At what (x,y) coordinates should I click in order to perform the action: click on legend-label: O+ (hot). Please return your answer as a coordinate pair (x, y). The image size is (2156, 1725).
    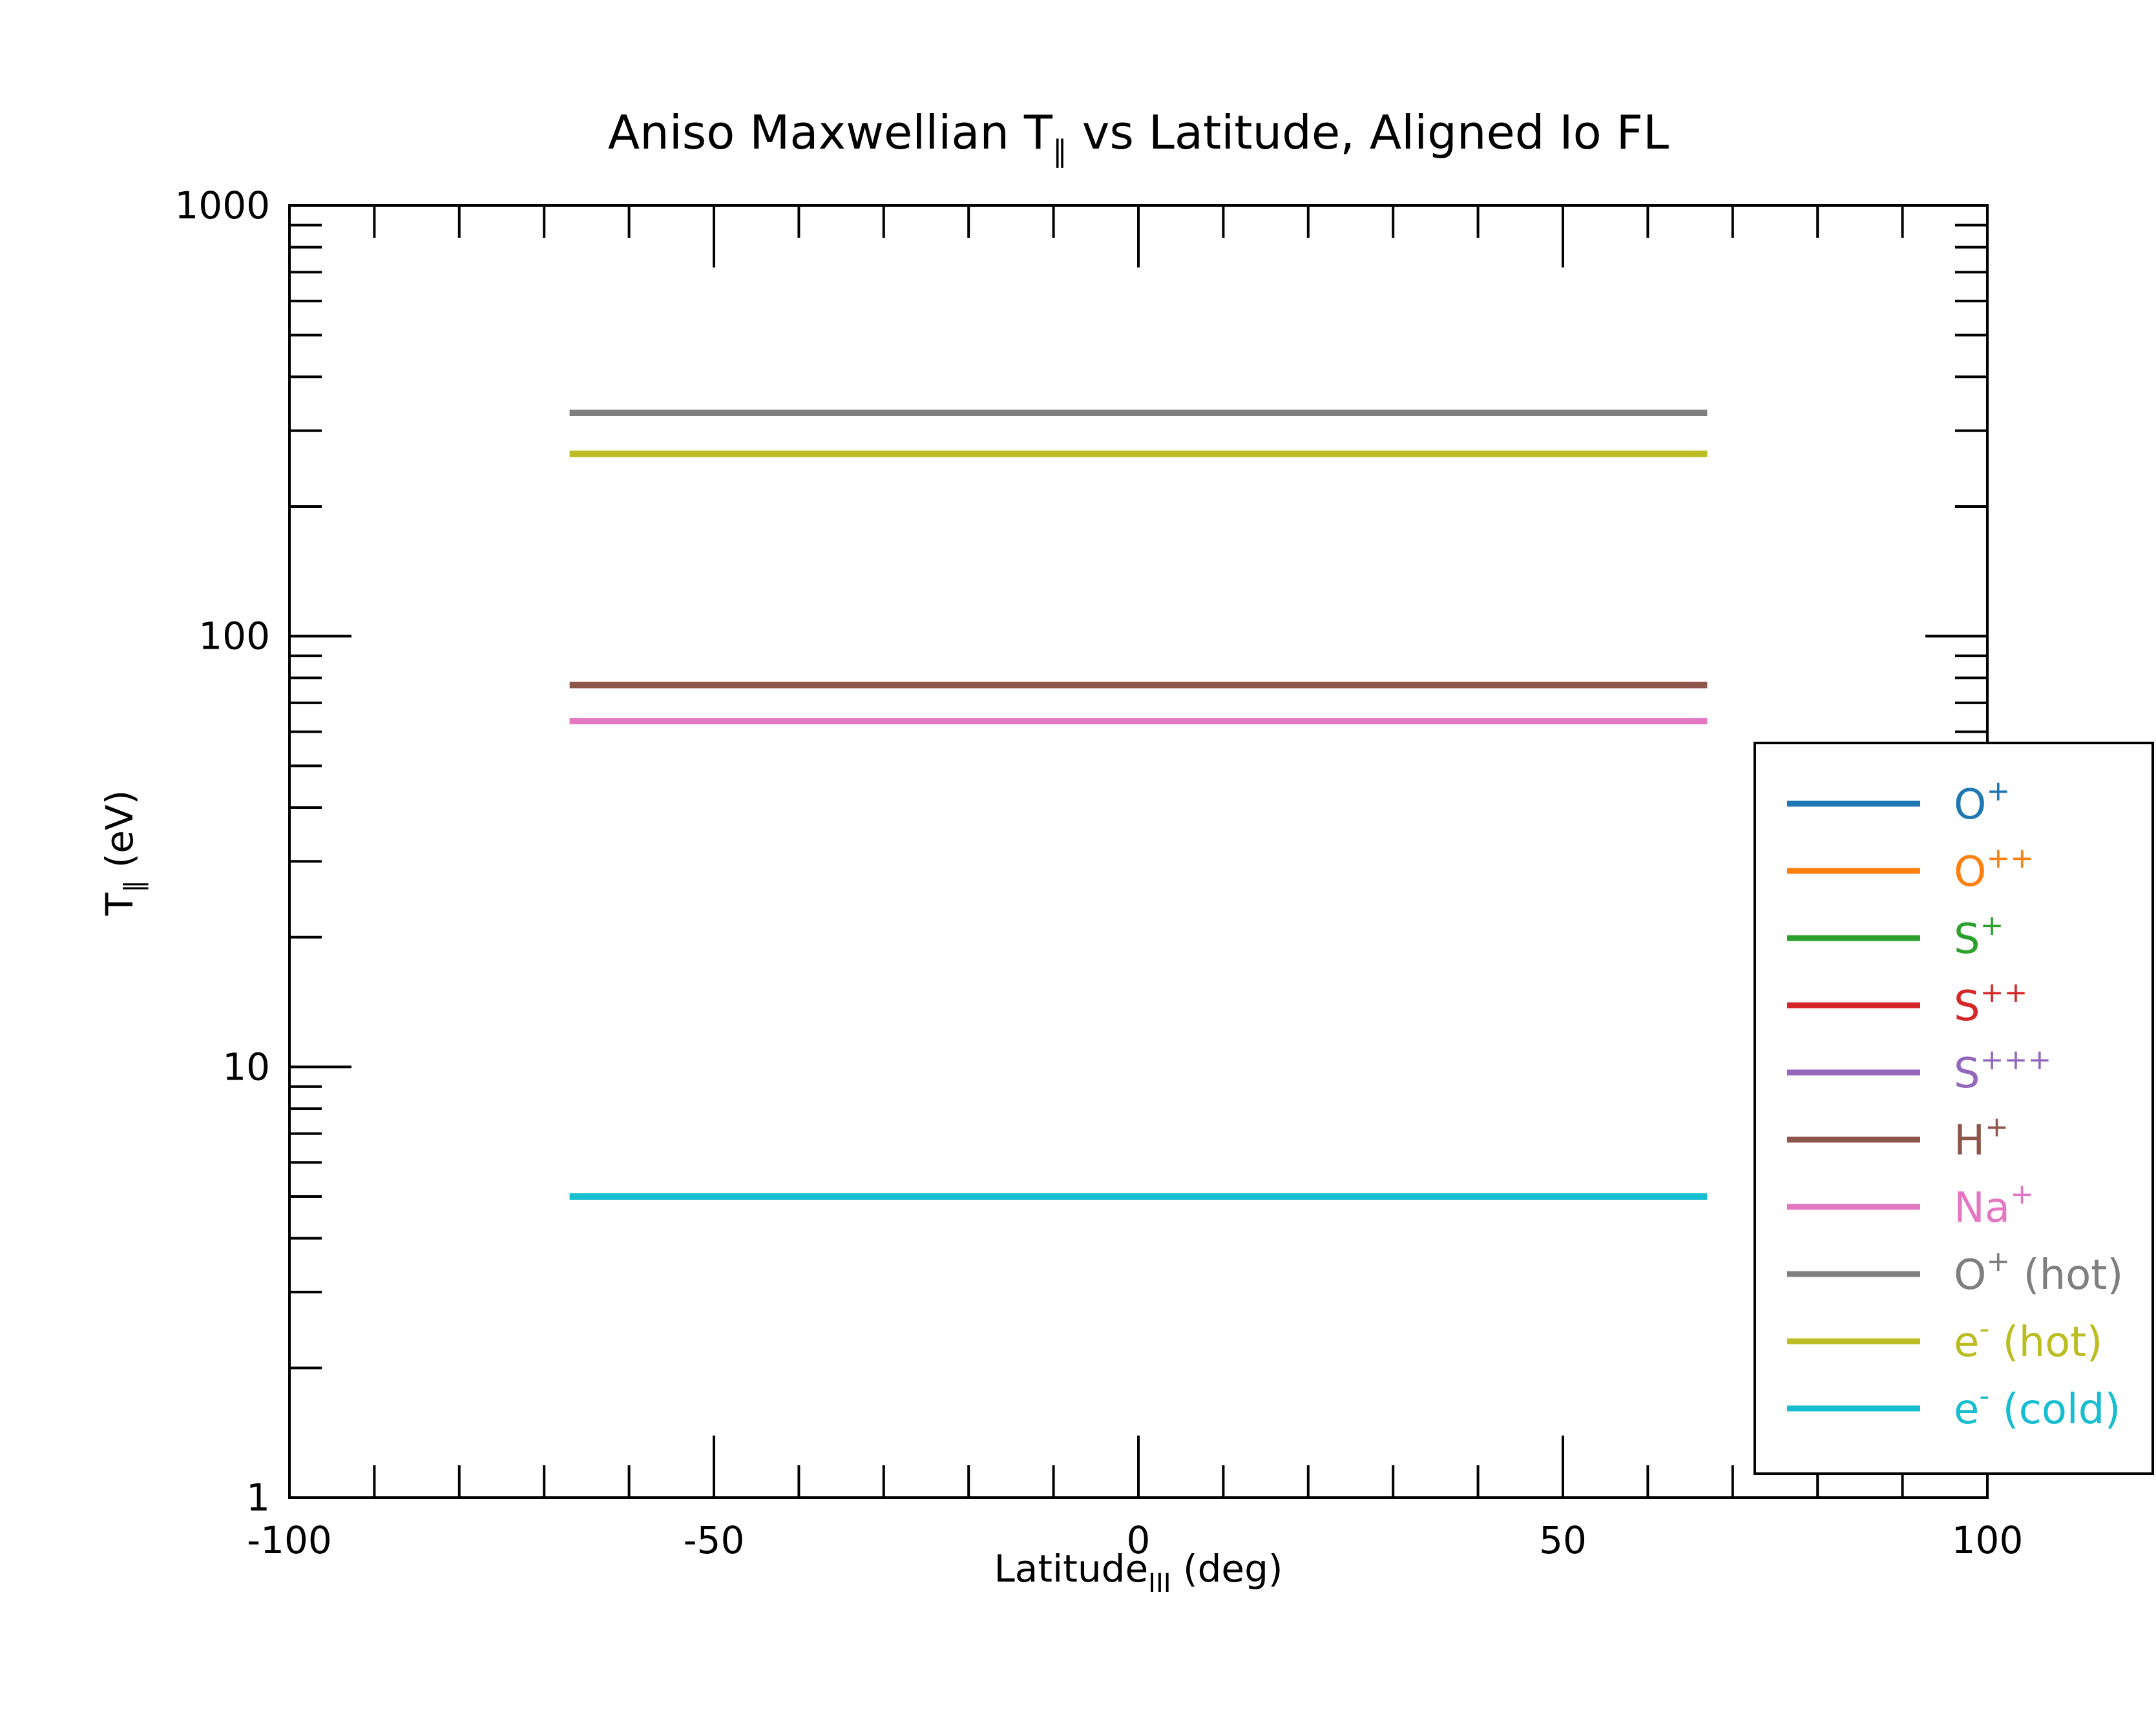
    Looking at the image, I should click on (2038, 1272).